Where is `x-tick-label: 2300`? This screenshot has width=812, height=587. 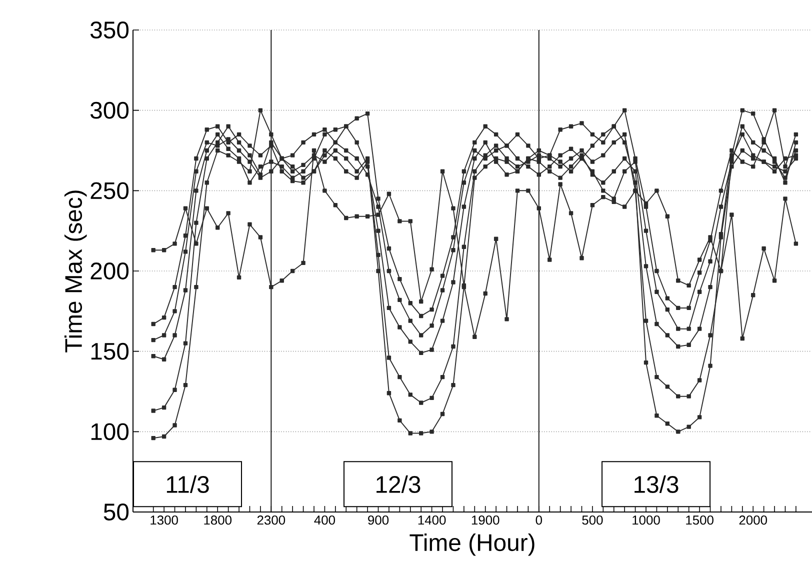
x-tick-label: 2300 is located at coordinates (271, 520).